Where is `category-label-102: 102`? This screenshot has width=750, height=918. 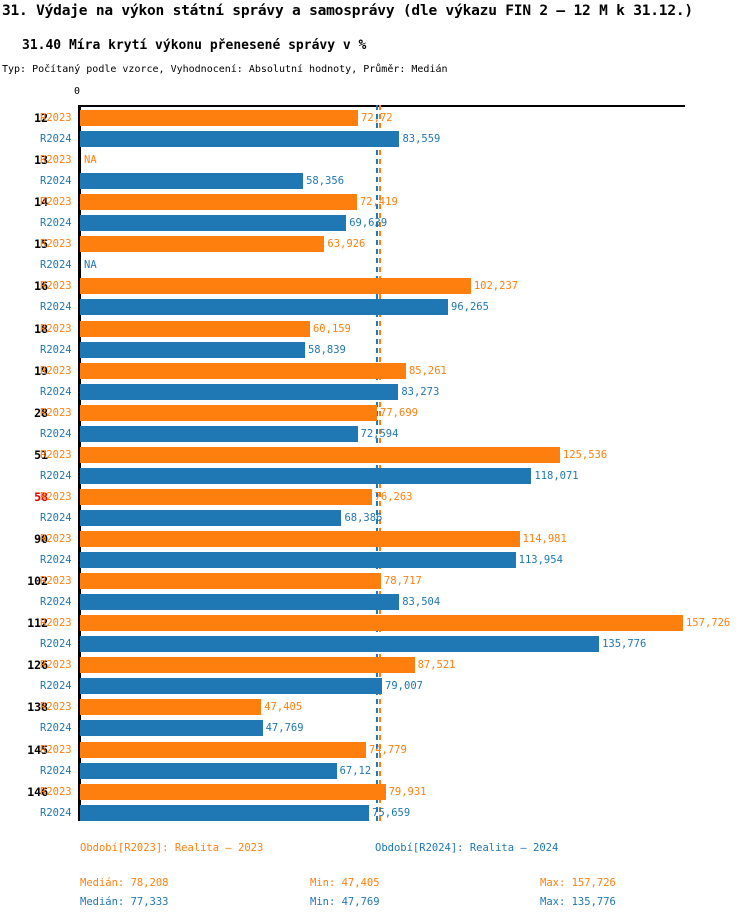 category-label-102: 102 is located at coordinates (37, 581).